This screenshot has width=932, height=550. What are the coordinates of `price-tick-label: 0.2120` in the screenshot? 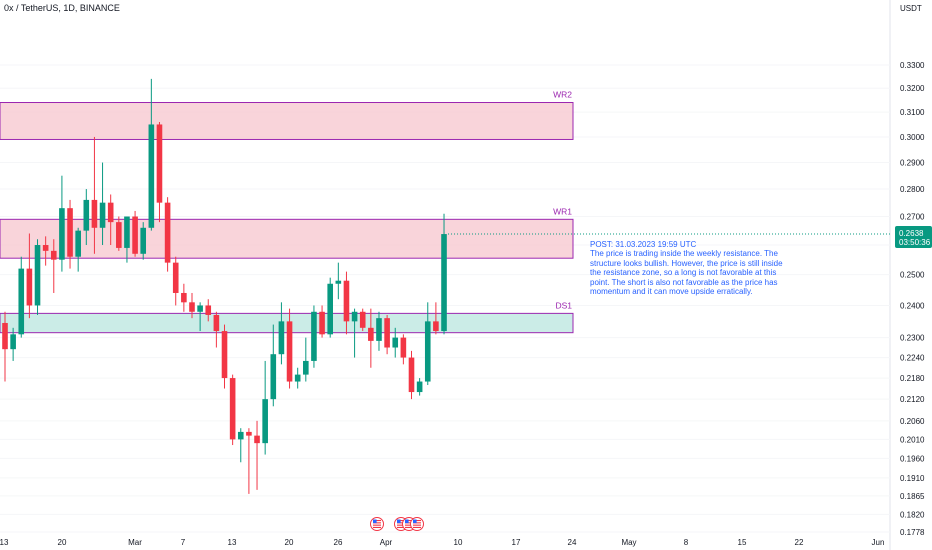 It's located at (912, 399).